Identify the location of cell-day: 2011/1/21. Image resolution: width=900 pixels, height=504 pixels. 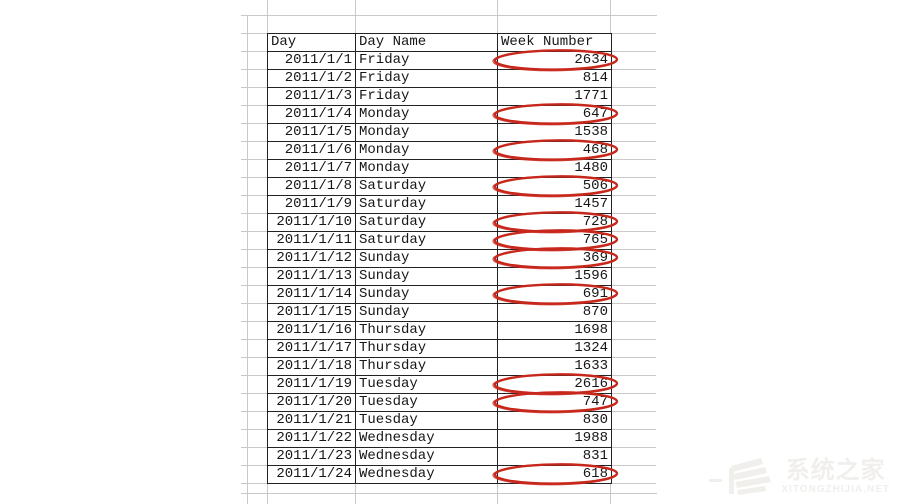
(312, 421).